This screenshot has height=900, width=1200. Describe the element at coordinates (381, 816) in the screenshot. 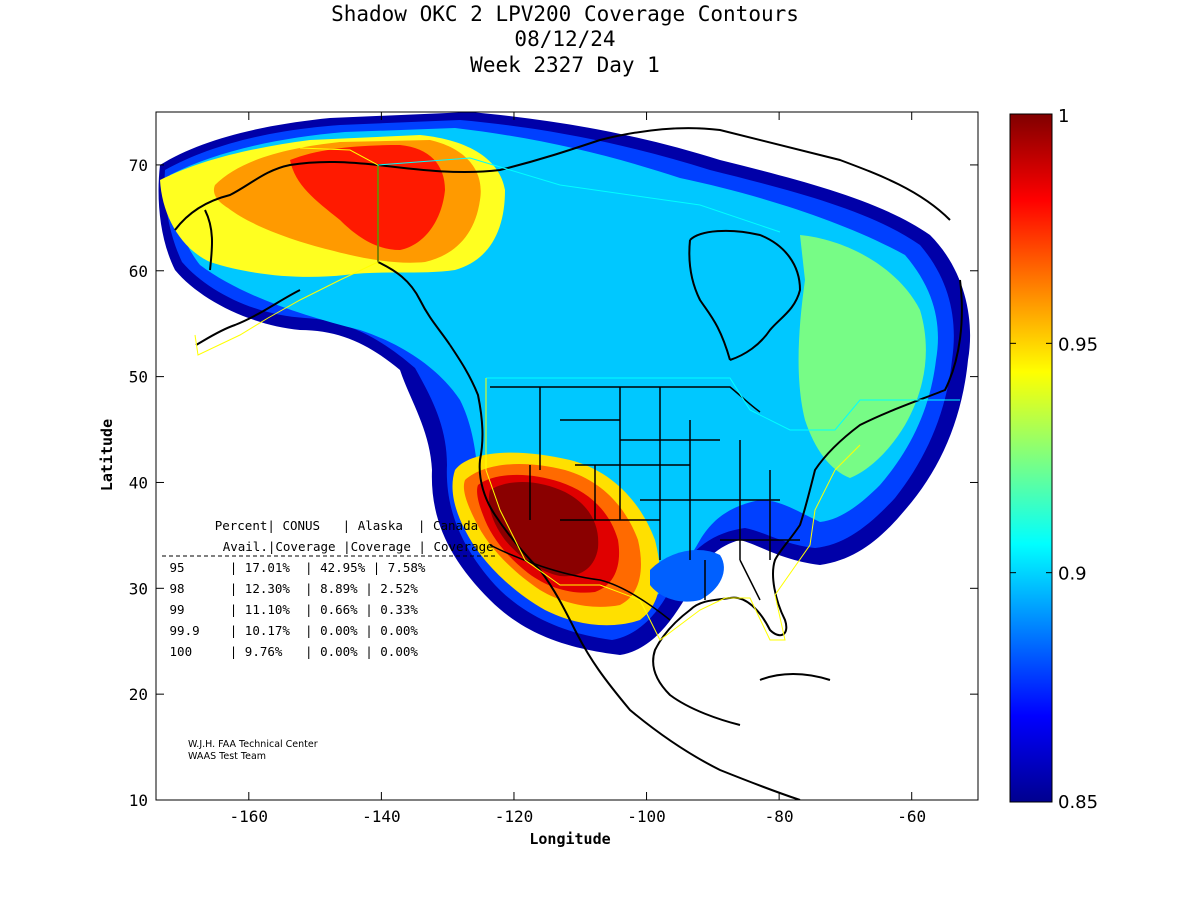

I see `x-tick-label: -140` at that location.